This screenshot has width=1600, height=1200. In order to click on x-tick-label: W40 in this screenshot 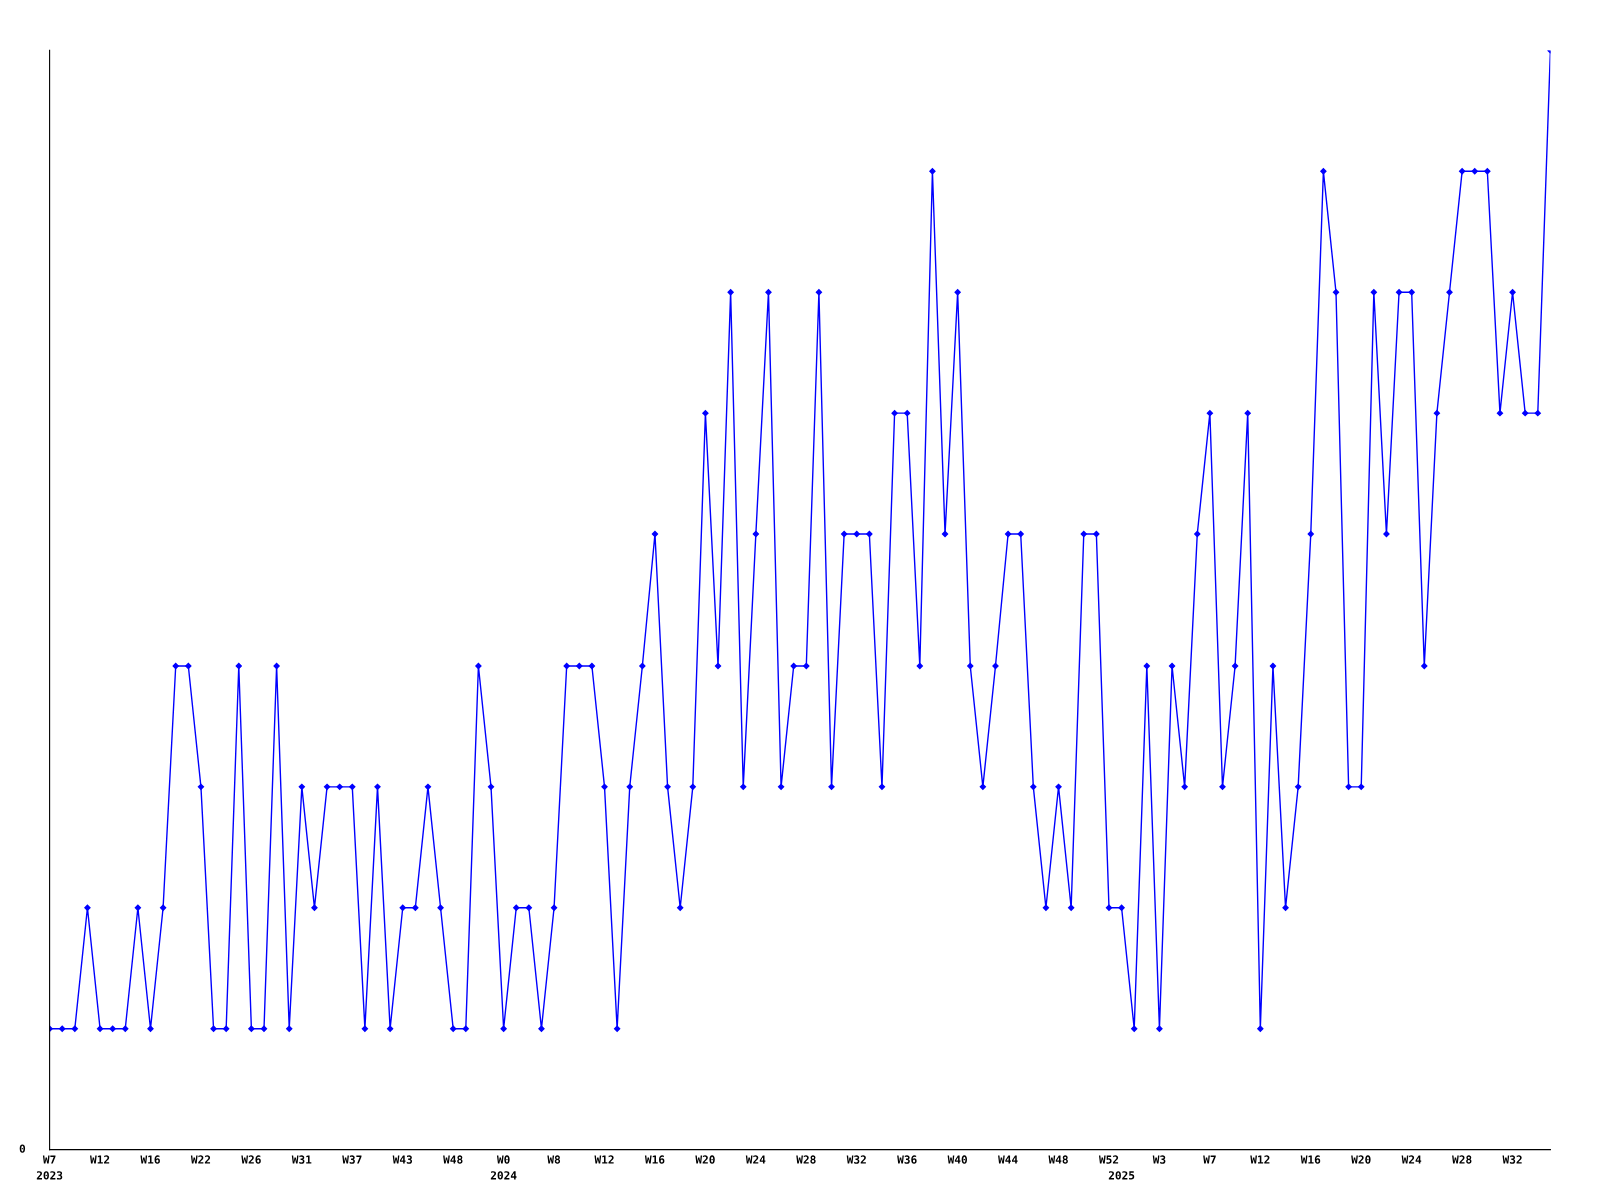, I will do `click(957, 1159)`.